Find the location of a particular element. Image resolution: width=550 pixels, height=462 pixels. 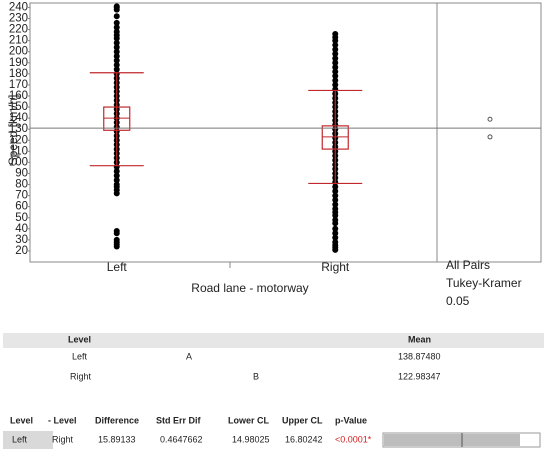

y-tick-label: 60 is located at coordinates (21, 207).